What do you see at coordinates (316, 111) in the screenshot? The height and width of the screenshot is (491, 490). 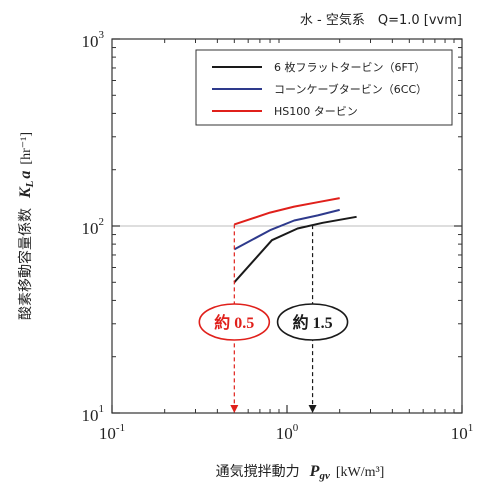 I see `legend-label: HS100 タービン` at bounding box center [316, 111].